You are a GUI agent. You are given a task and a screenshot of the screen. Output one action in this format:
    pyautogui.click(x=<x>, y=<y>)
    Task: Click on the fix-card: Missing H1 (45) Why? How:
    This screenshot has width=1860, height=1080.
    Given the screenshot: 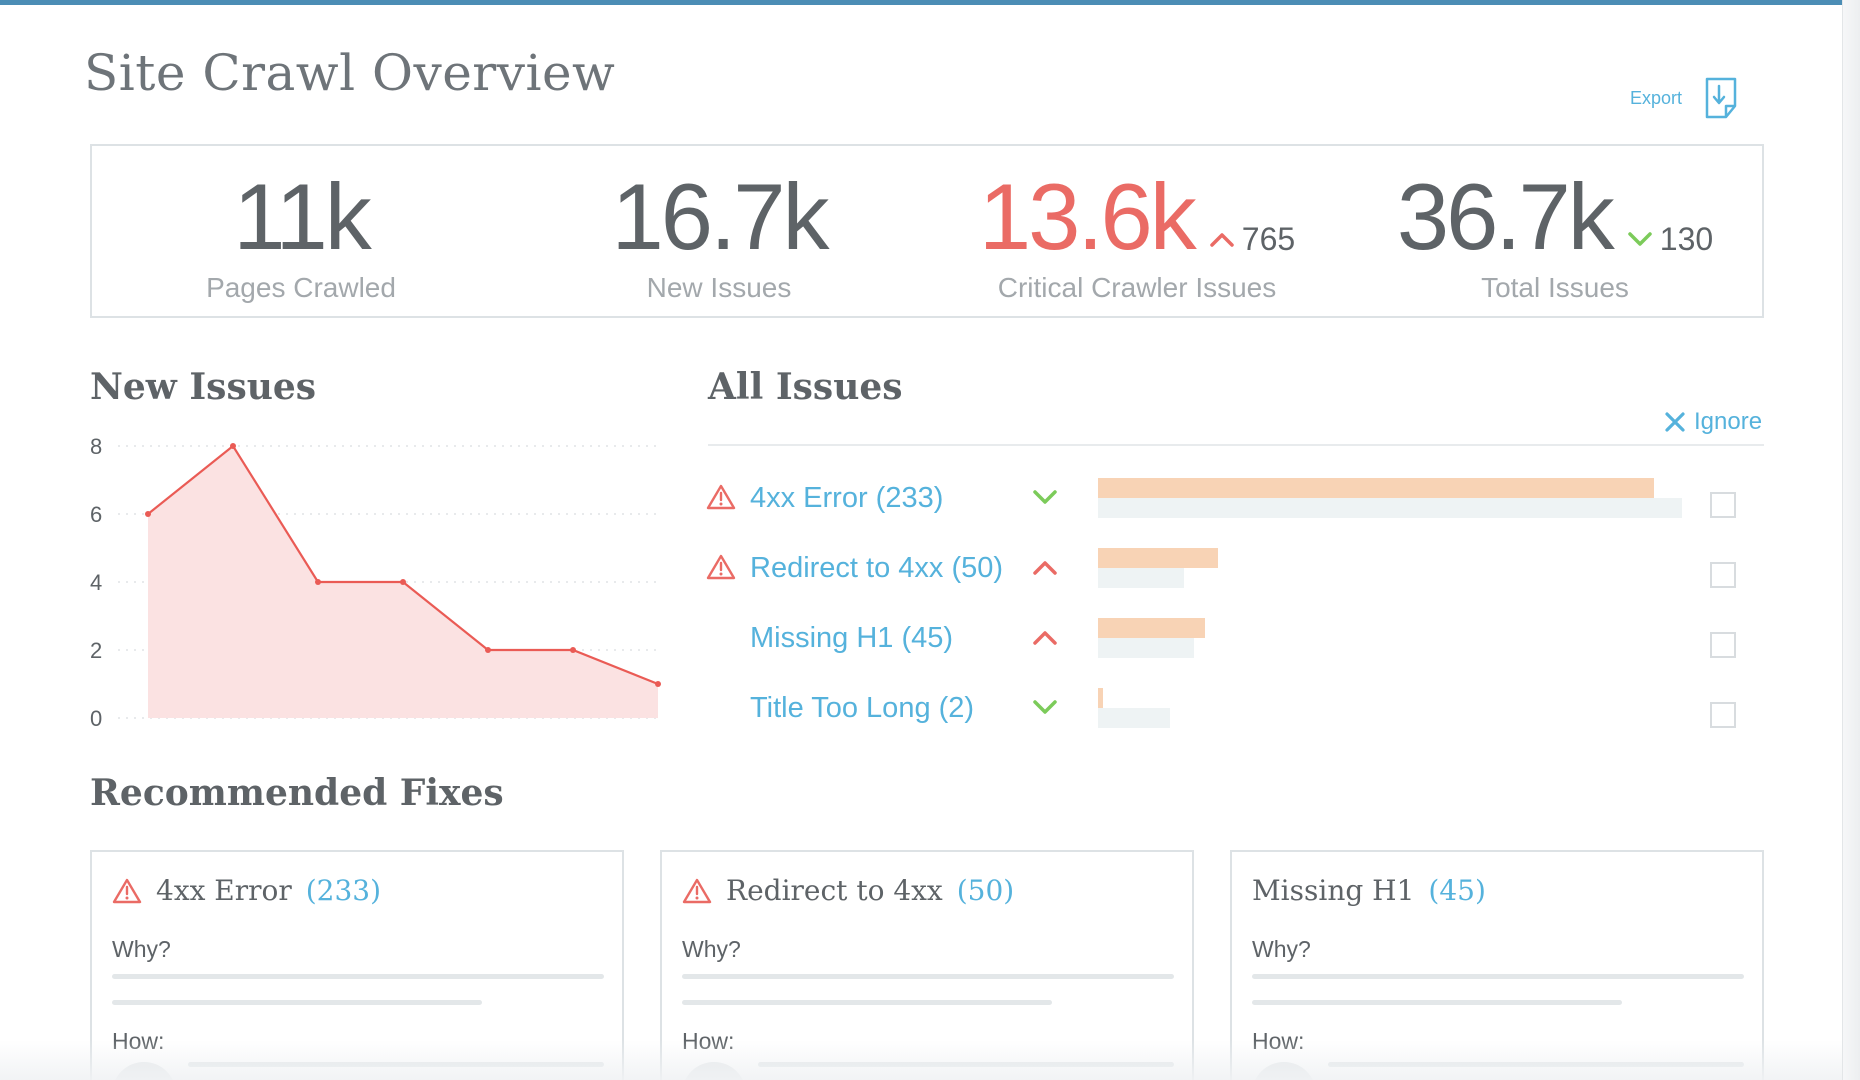 What is the action you would take?
    pyautogui.click(x=1497, y=965)
    